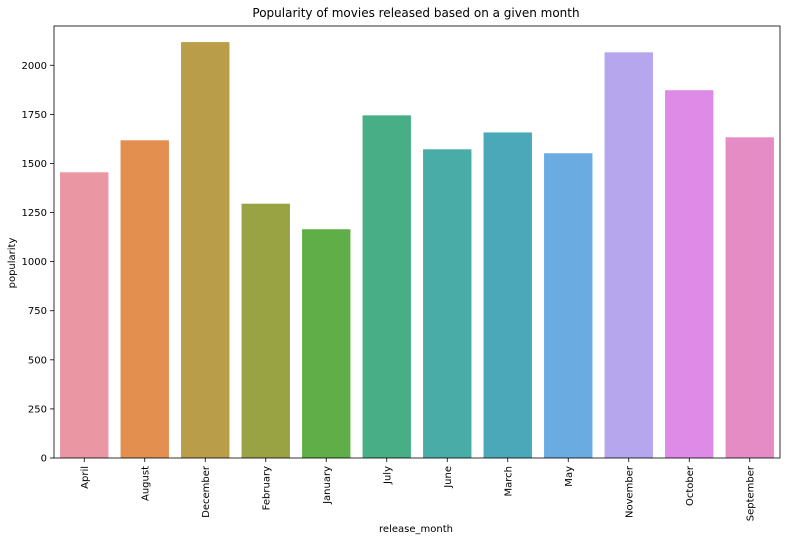 The image size is (786, 541). Describe the element at coordinates (37, 360) in the screenshot. I see `y-tick-label: 500` at that location.